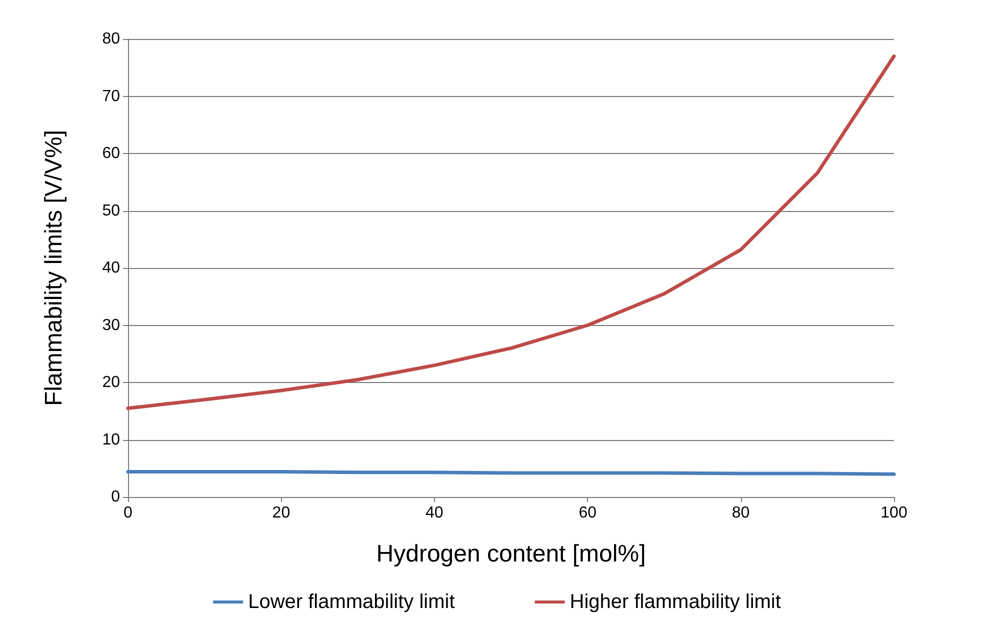  What do you see at coordinates (741, 513) in the screenshot?
I see `x-tick-label: 80` at bounding box center [741, 513].